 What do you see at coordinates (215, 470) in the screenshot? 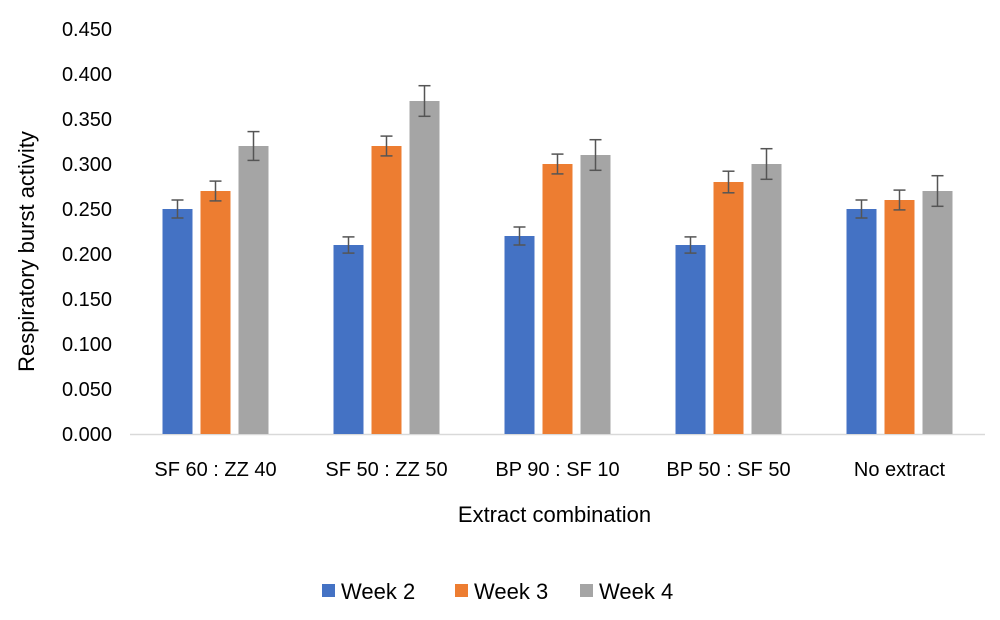
I see `x-tick-label: SF 60 : ZZ 40` at bounding box center [215, 470].